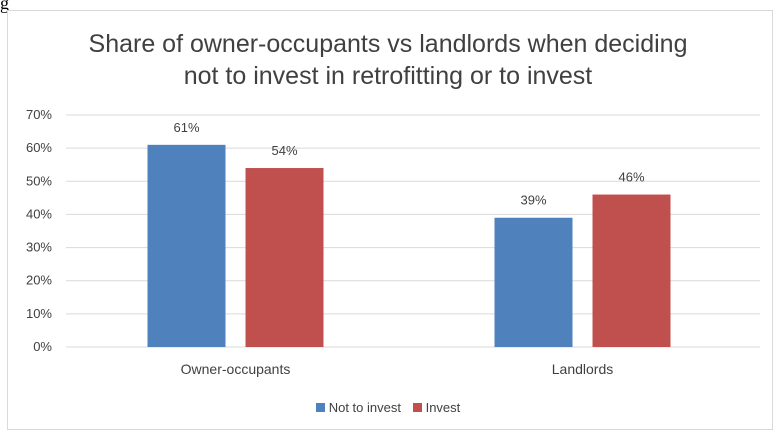 This screenshot has width=776, height=432. What do you see at coordinates (417, 407) in the screenshot?
I see `legend-swatch-invest` at bounding box center [417, 407].